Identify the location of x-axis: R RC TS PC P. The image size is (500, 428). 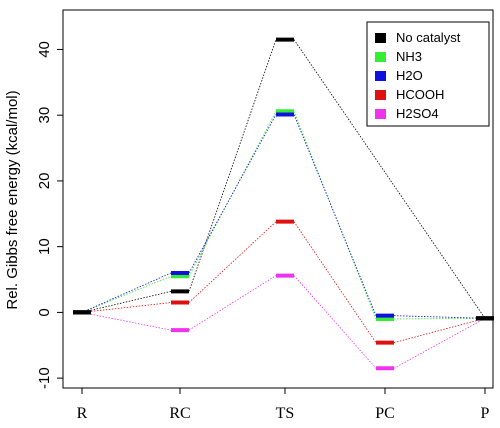
(283, 405).